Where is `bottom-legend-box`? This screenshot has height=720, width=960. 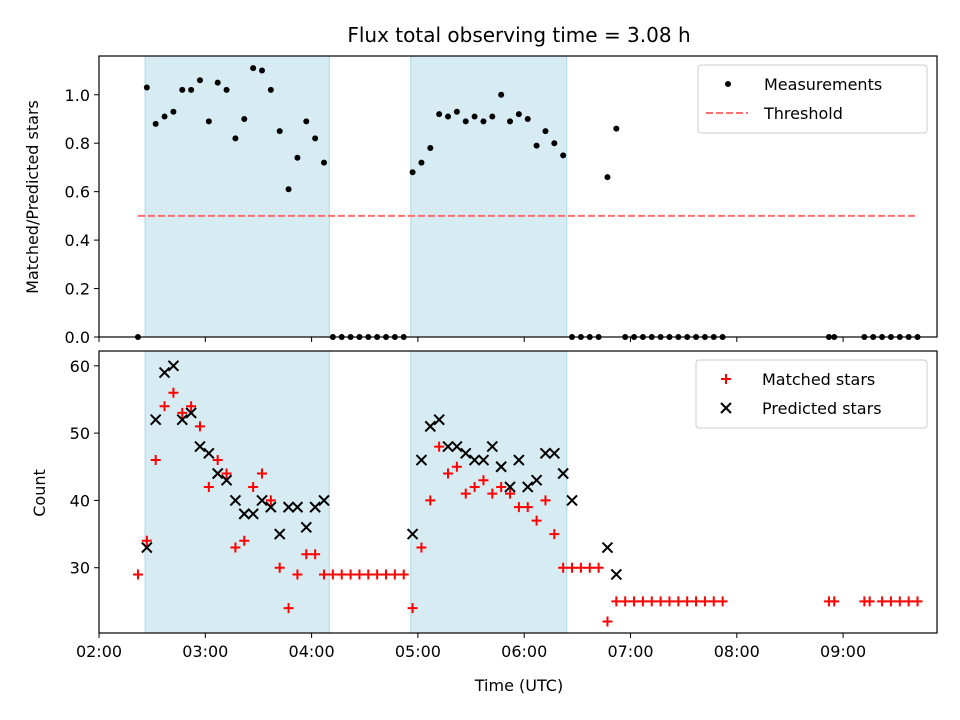
bottom-legend-box is located at coordinates (811, 394).